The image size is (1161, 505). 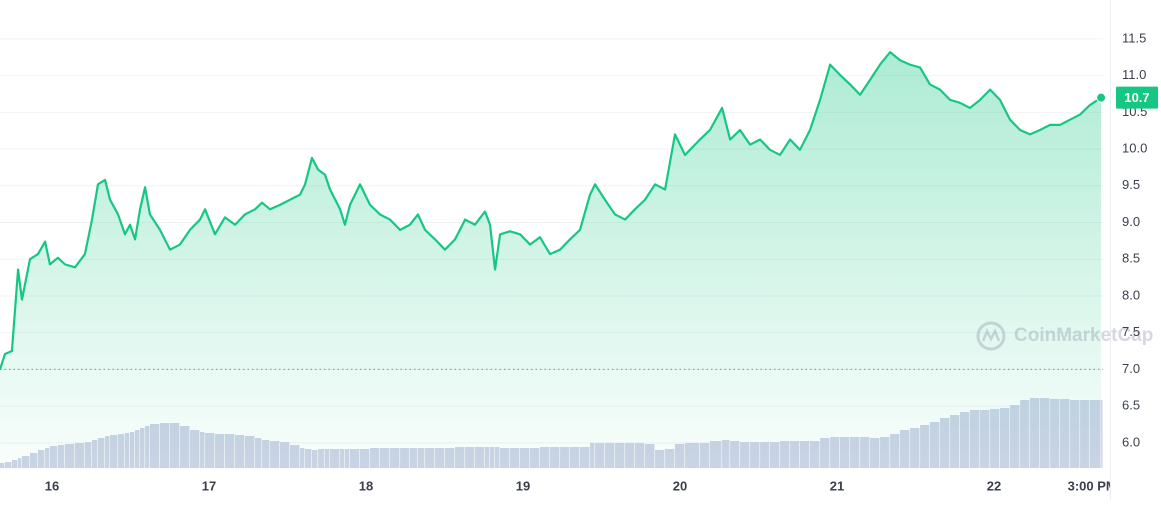 What do you see at coordinates (1102, 434) in the screenshot?
I see `volume-bar` at bounding box center [1102, 434].